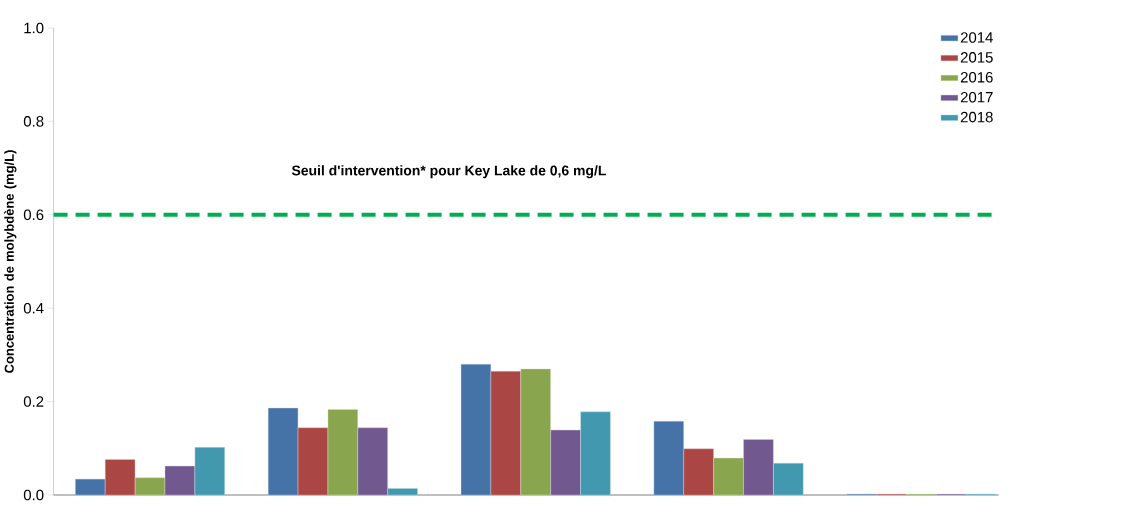 The height and width of the screenshot is (515, 1138). Describe the element at coordinates (33, 215) in the screenshot. I see `y-tick-label: 0.6` at that location.